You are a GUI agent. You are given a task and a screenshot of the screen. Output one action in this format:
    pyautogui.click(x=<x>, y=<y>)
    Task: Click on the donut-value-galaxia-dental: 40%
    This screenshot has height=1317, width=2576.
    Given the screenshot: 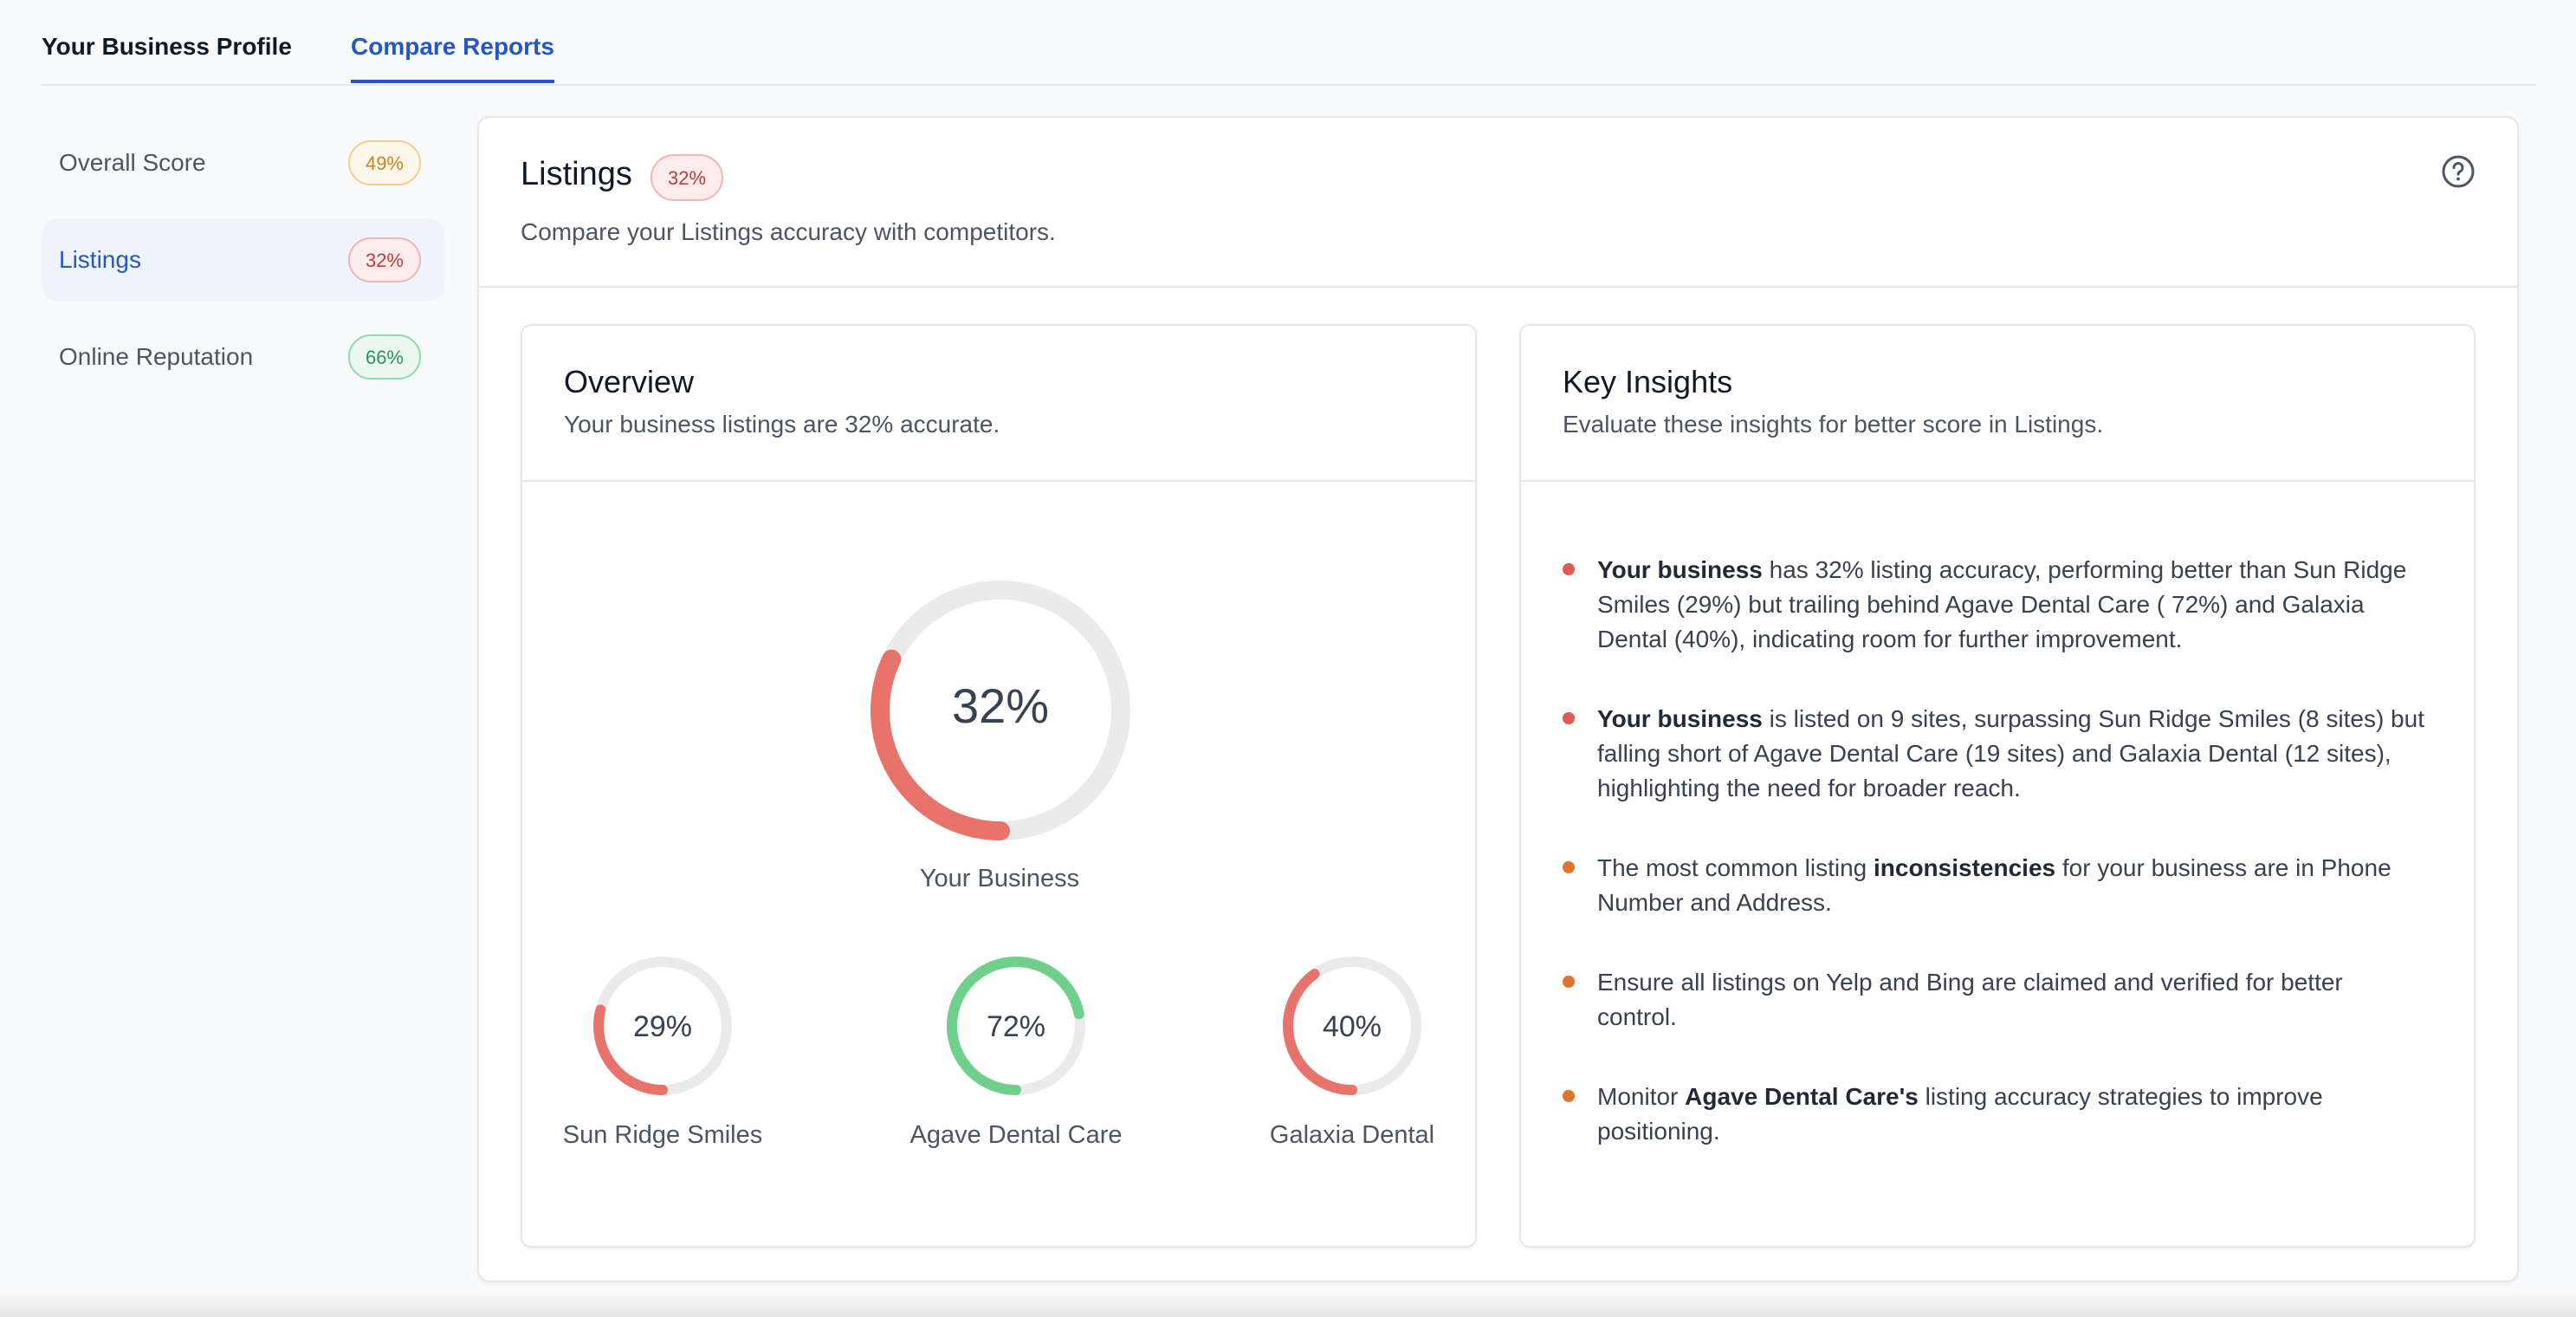 What is the action you would take?
    pyautogui.click(x=1352, y=1026)
    